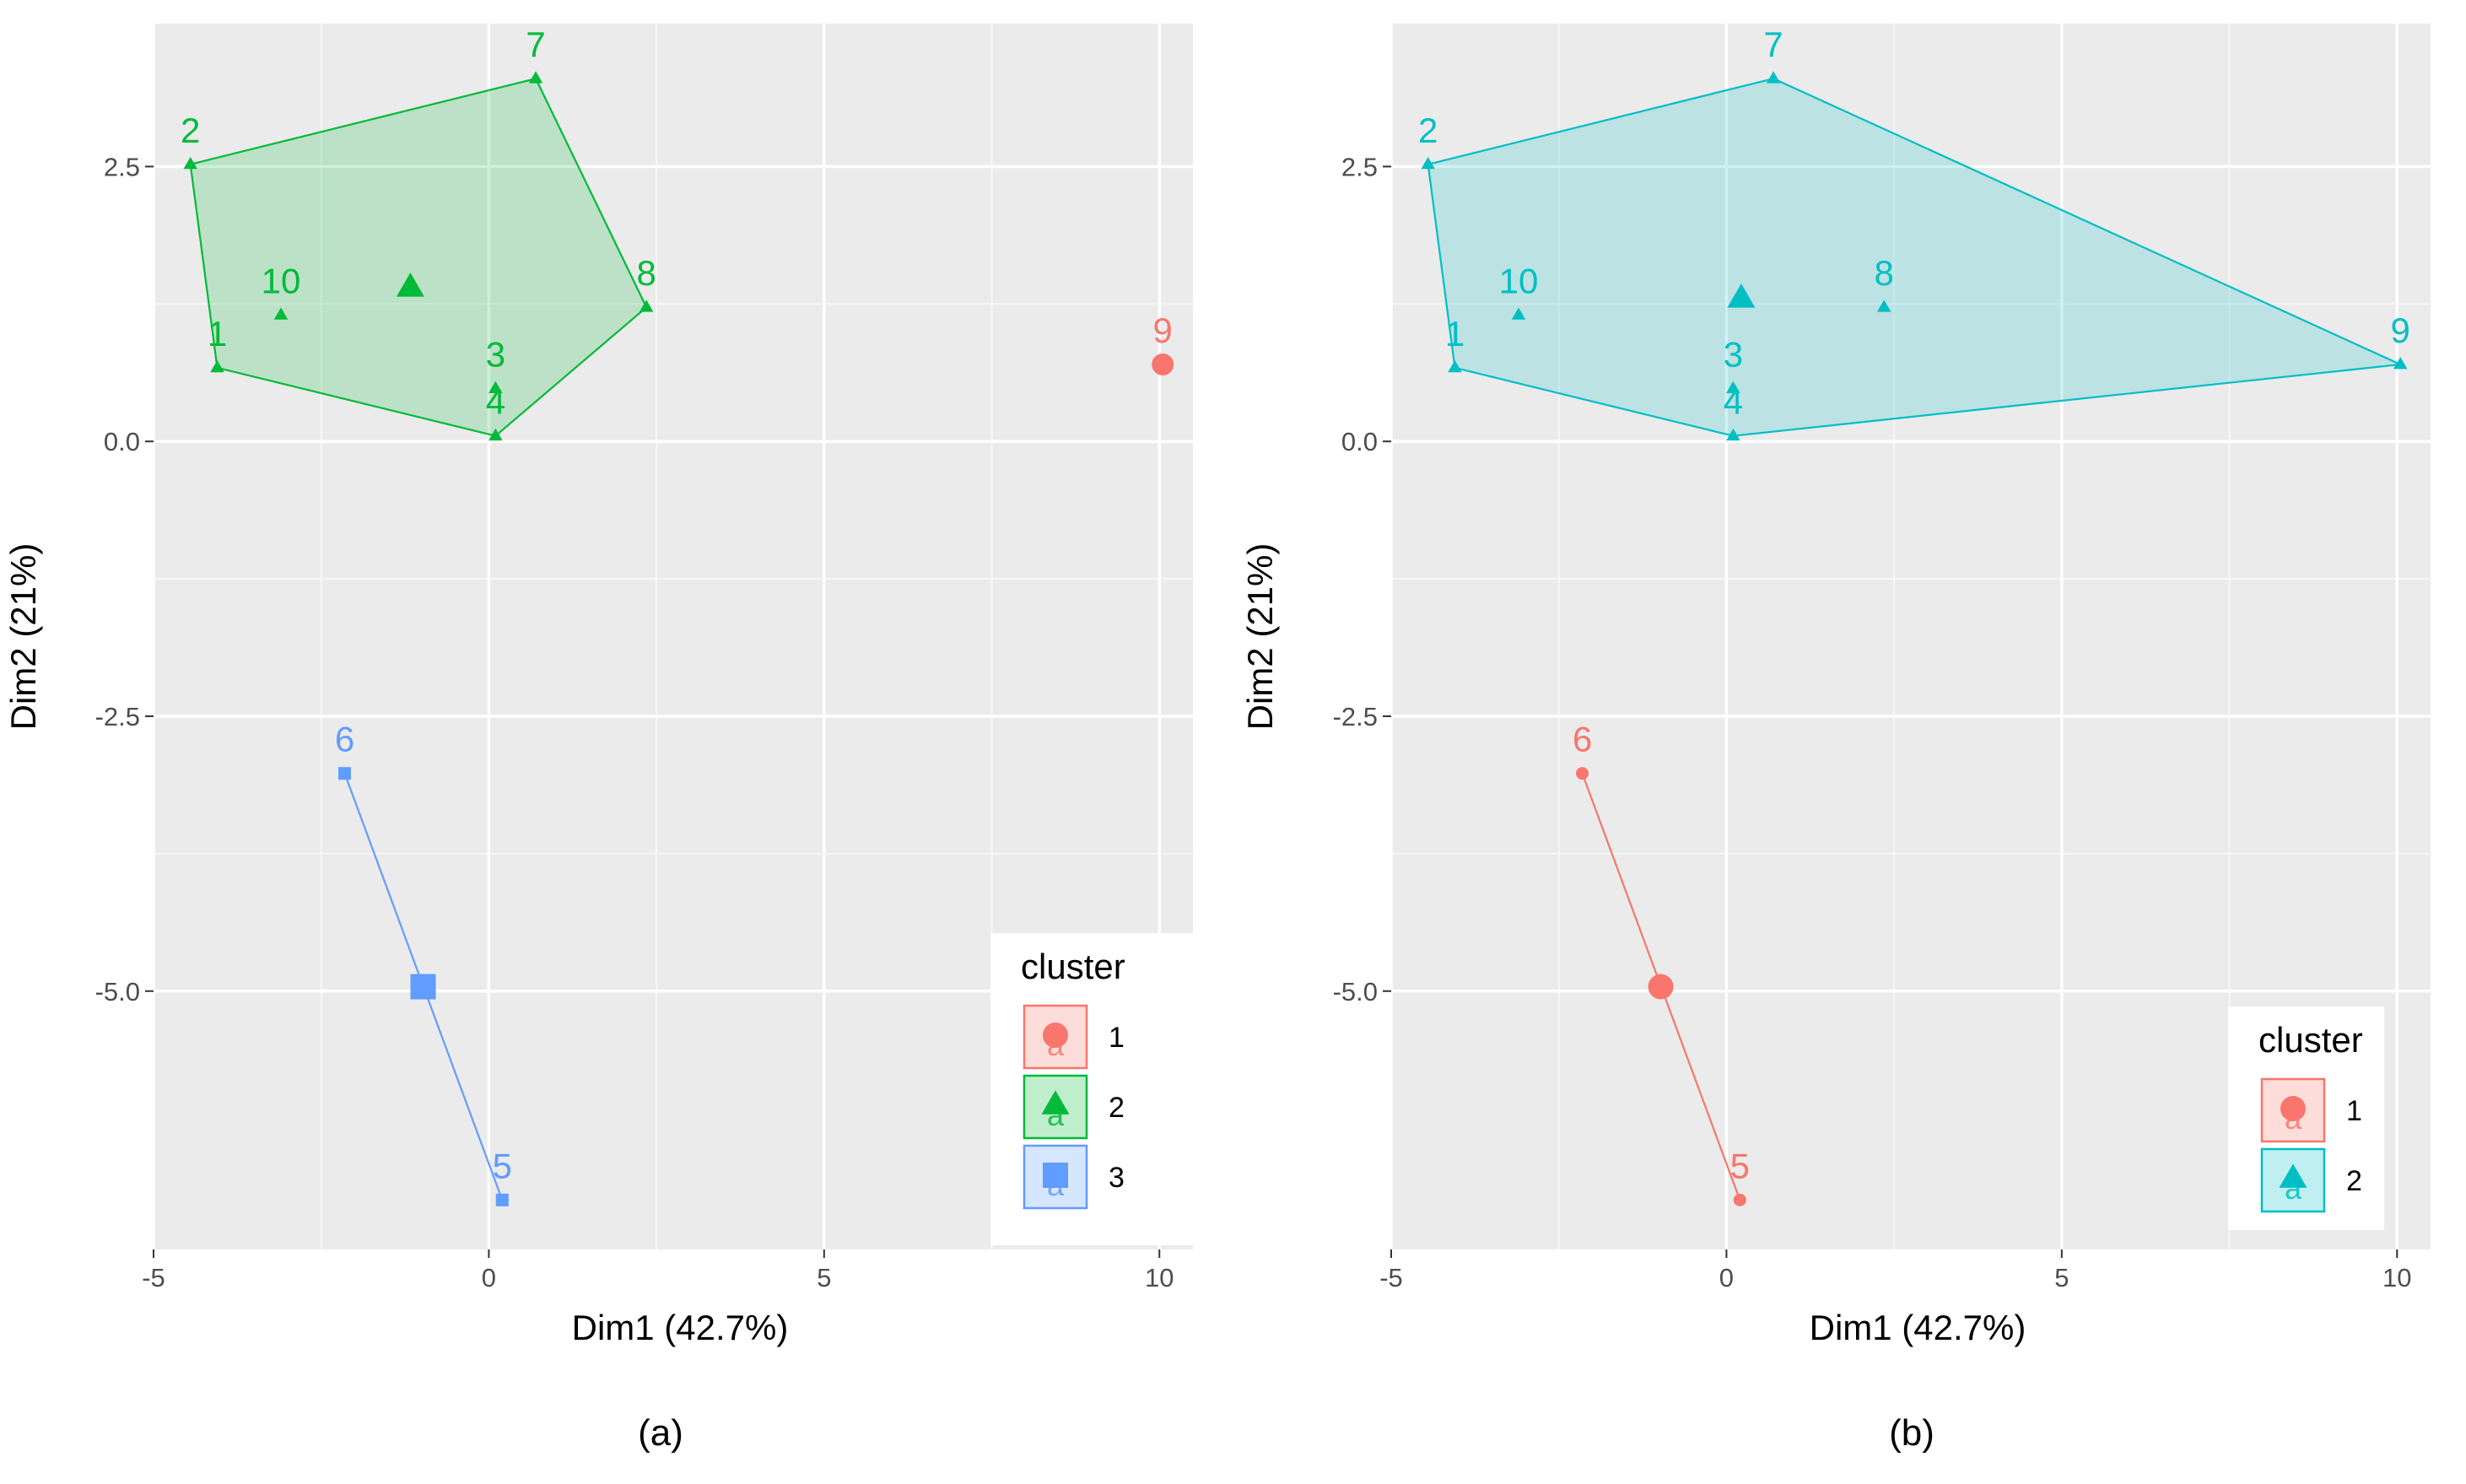 The height and width of the screenshot is (1484, 2466). What do you see at coordinates (661, 1433) in the screenshot?
I see `chart-caption: (a)` at bounding box center [661, 1433].